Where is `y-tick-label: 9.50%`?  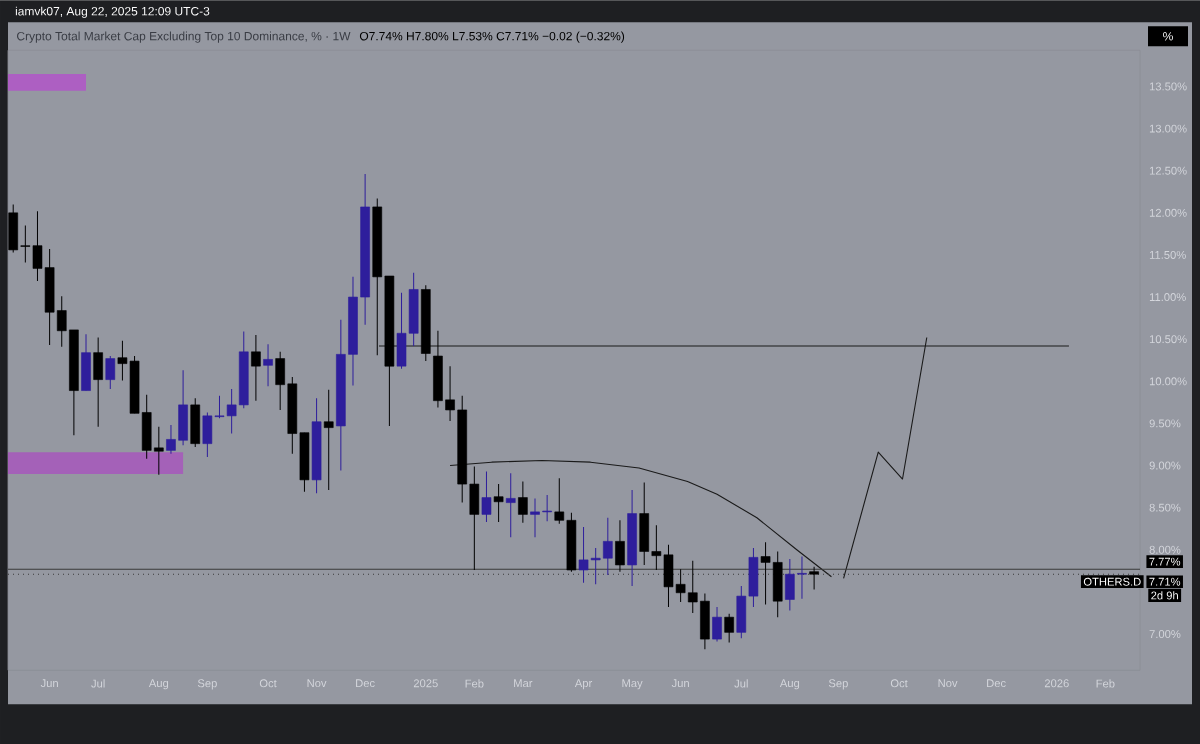 y-tick-label: 9.50% is located at coordinates (1165, 423).